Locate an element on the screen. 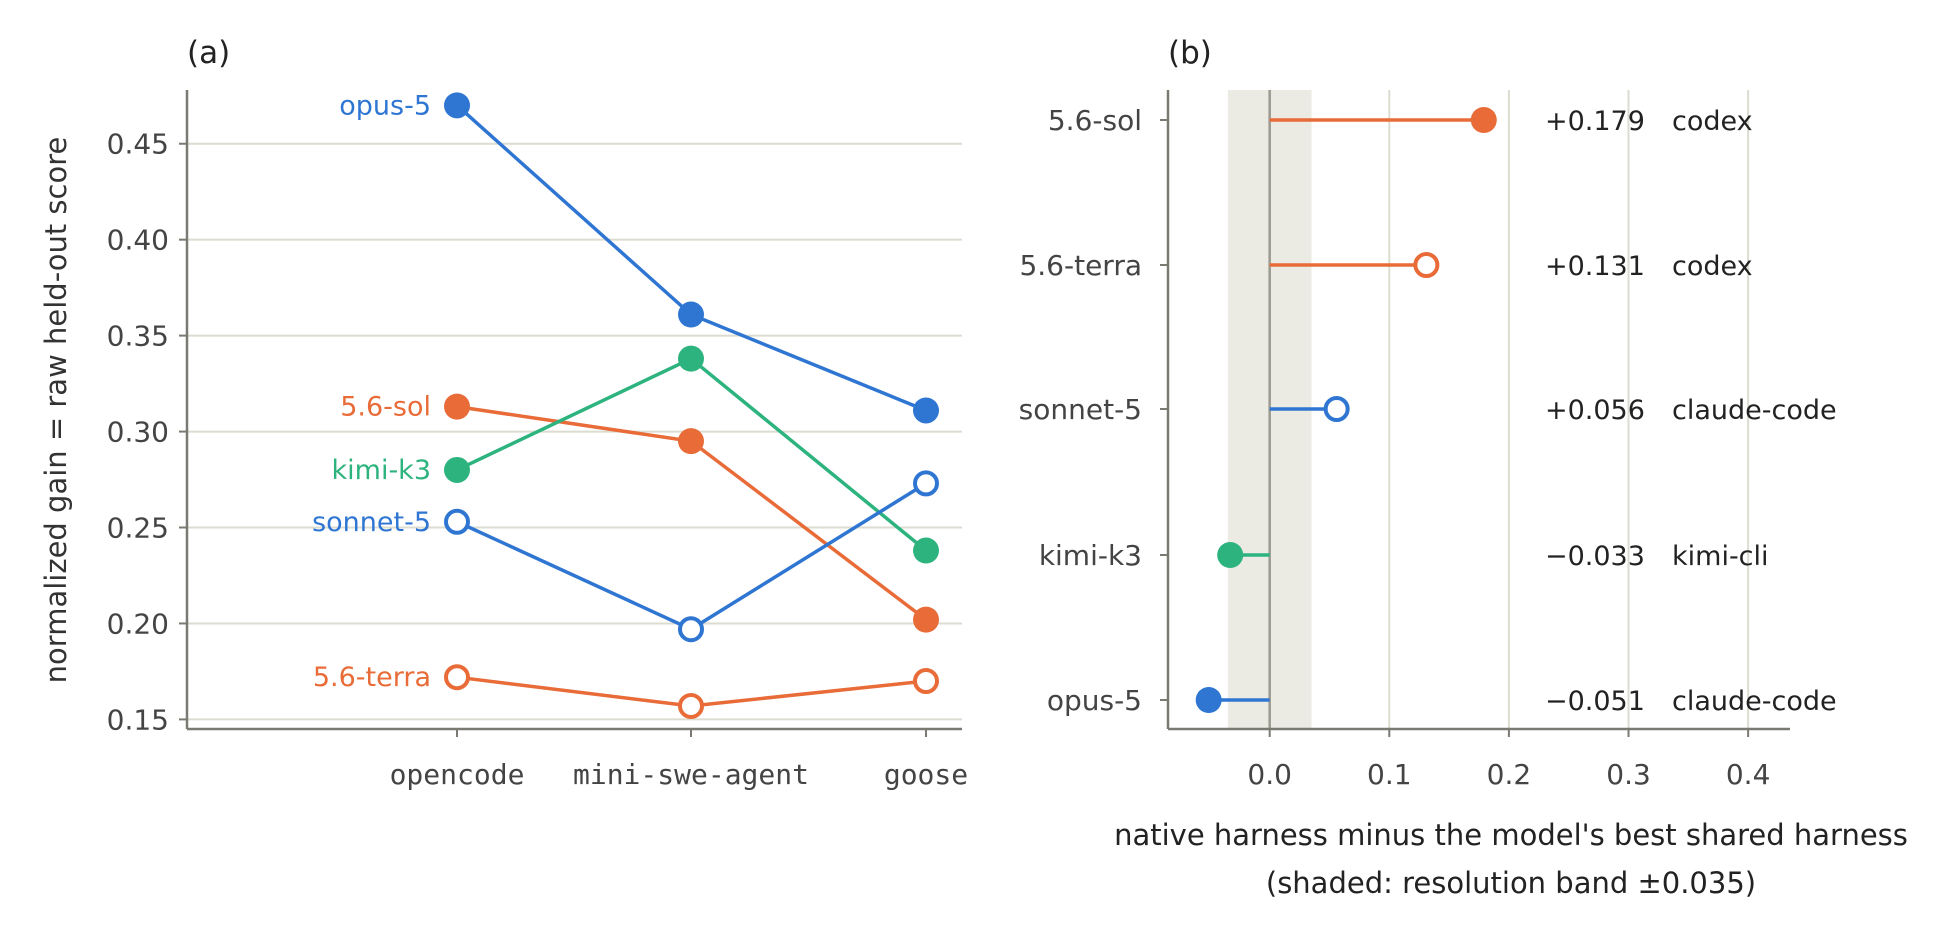 The height and width of the screenshot is (934, 1943). point-kimi-k3 is located at coordinates (1230, 555).